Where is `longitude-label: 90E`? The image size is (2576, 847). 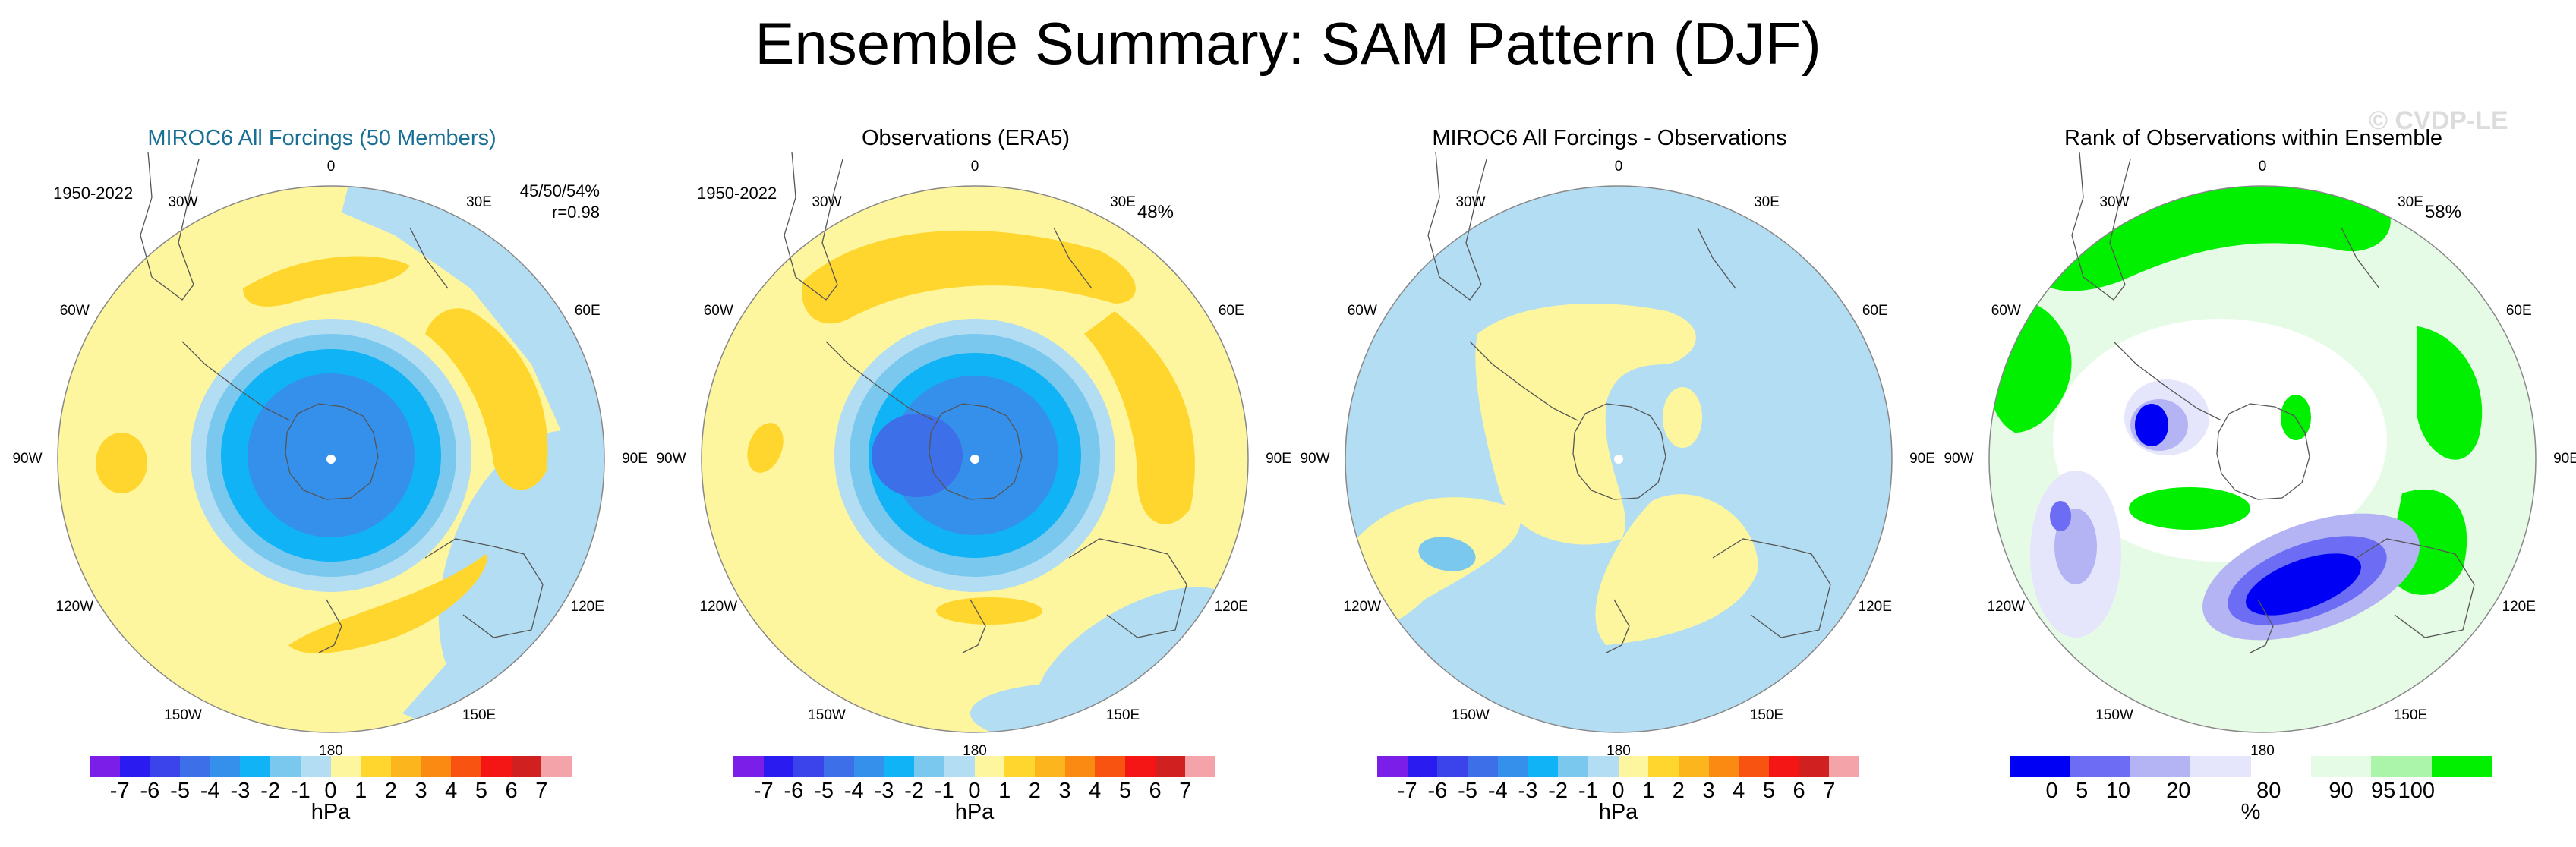 longitude-label: 90E is located at coordinates (1278, 459).